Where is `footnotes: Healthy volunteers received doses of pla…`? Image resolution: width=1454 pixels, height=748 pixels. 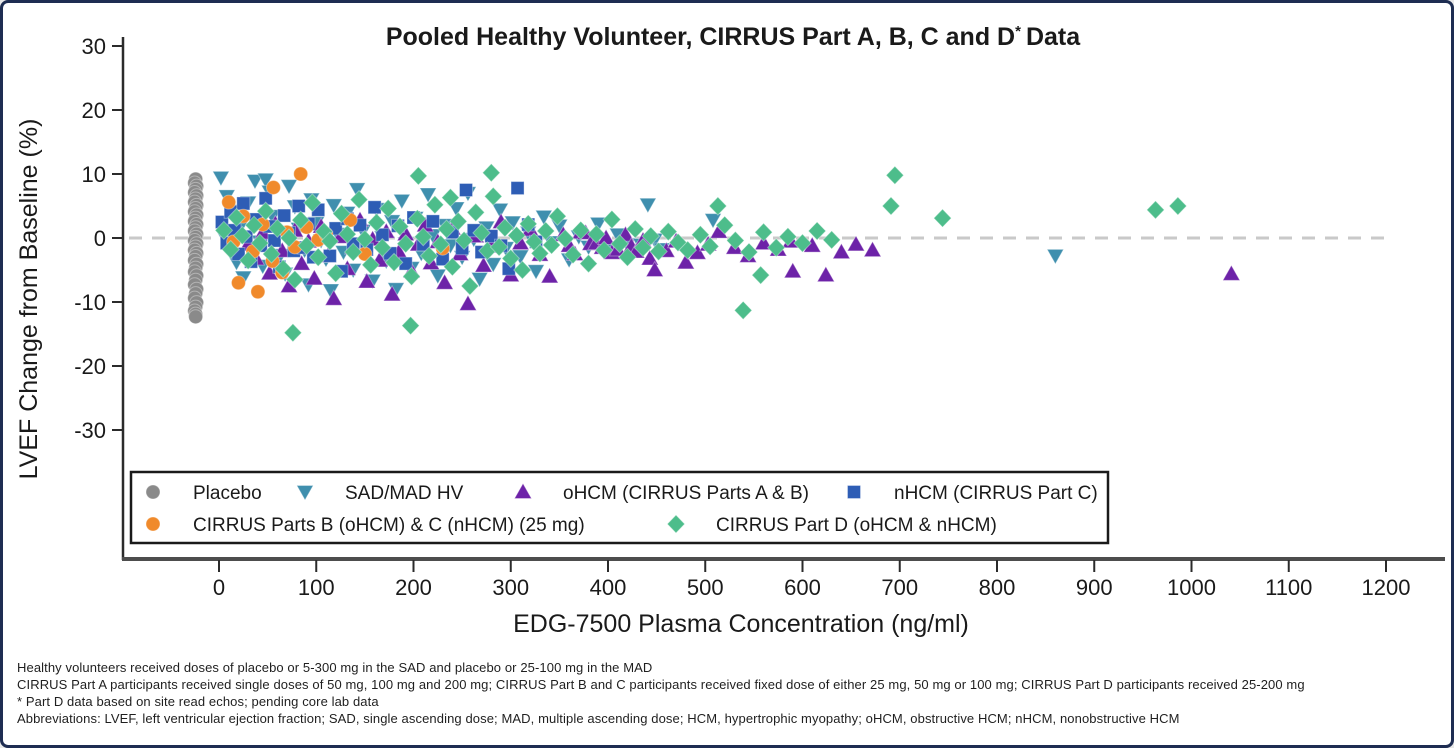 footnotes: Healthy volunteers received doses of pla… is located at coordinates (732, 693).